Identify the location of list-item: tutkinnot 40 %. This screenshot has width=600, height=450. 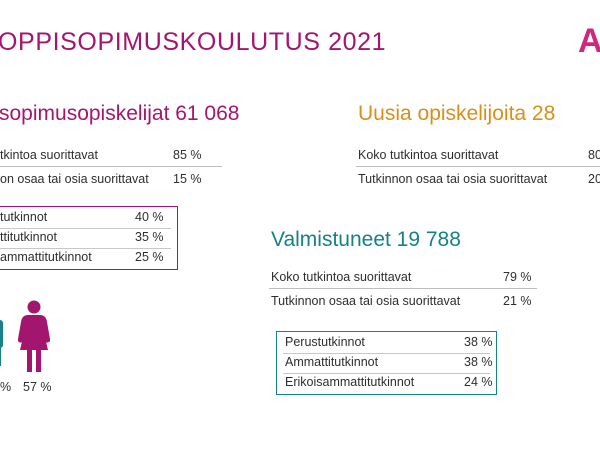
(88, 219).